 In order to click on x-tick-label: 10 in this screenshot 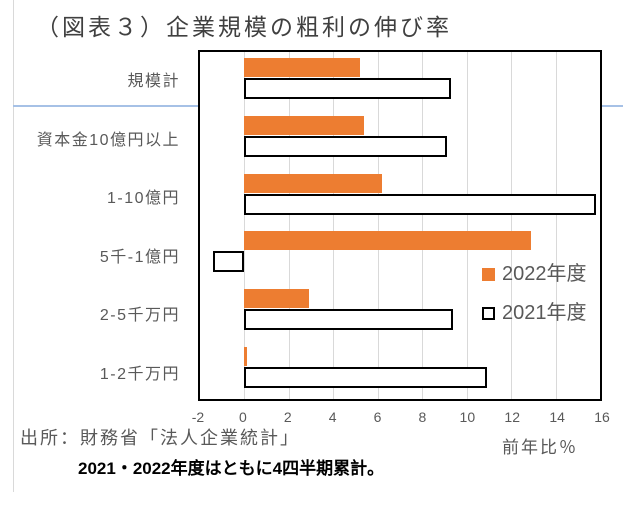, I will do `click(467, 417)`.